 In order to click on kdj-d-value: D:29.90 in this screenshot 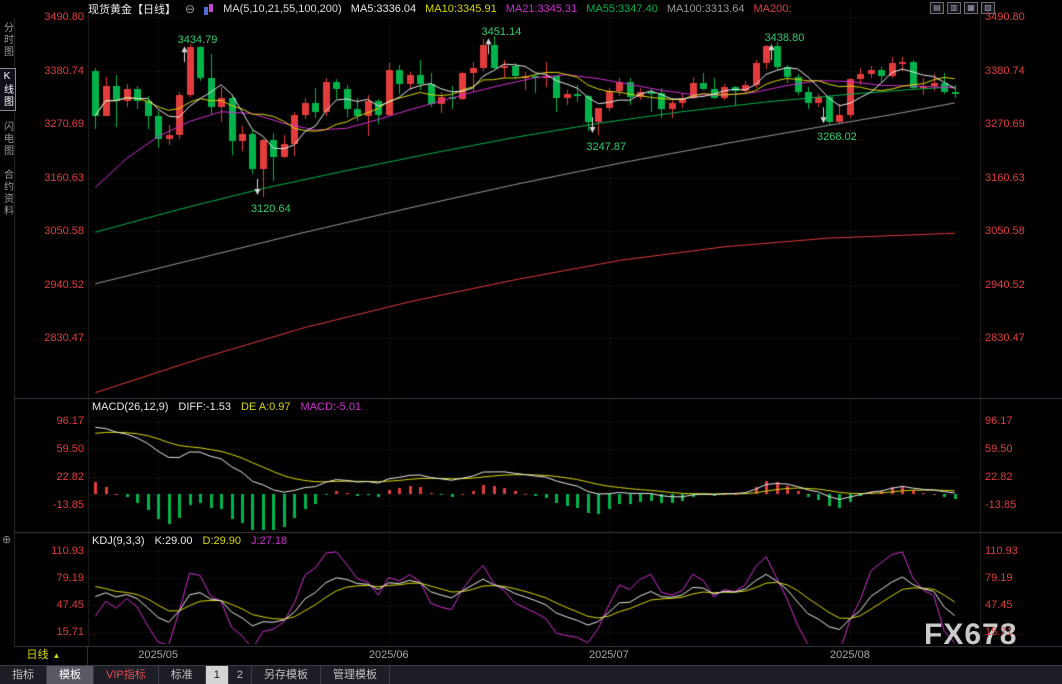, I will do `click(222, 541)`.